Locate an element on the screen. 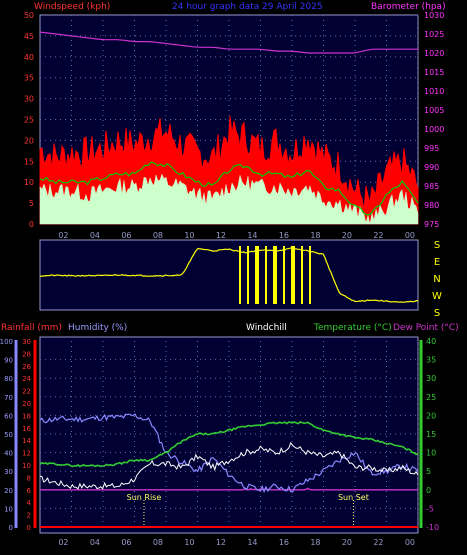 The image size is (467, 555). rain-tick-label: 16 is located at coordinates (26, 429).